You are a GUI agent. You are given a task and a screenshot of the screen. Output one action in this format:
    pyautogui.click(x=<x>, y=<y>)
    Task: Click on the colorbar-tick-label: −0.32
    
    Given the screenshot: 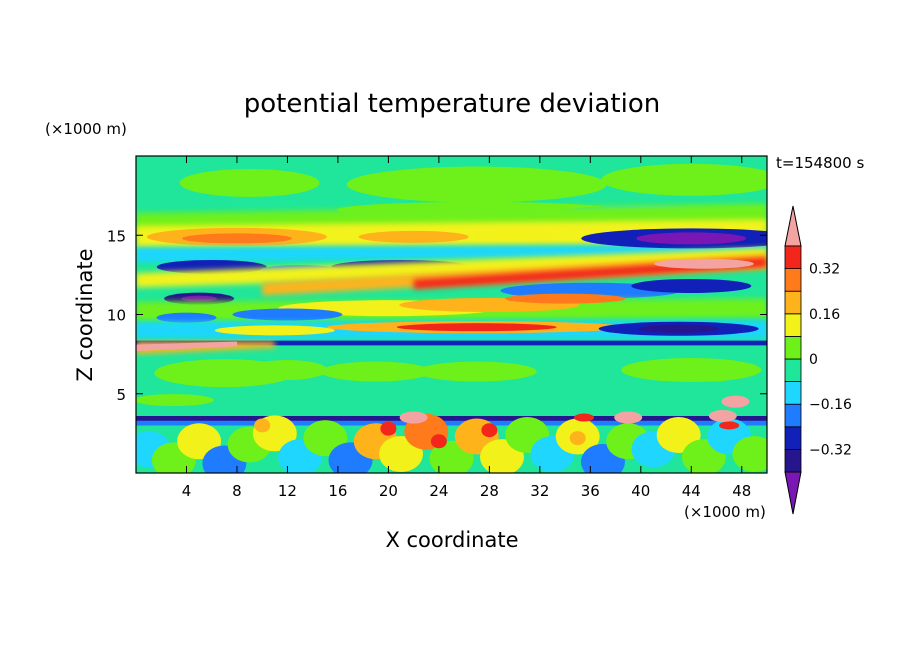 What is the action you would take?
    pyautogui.click(x=830, y=450)
    